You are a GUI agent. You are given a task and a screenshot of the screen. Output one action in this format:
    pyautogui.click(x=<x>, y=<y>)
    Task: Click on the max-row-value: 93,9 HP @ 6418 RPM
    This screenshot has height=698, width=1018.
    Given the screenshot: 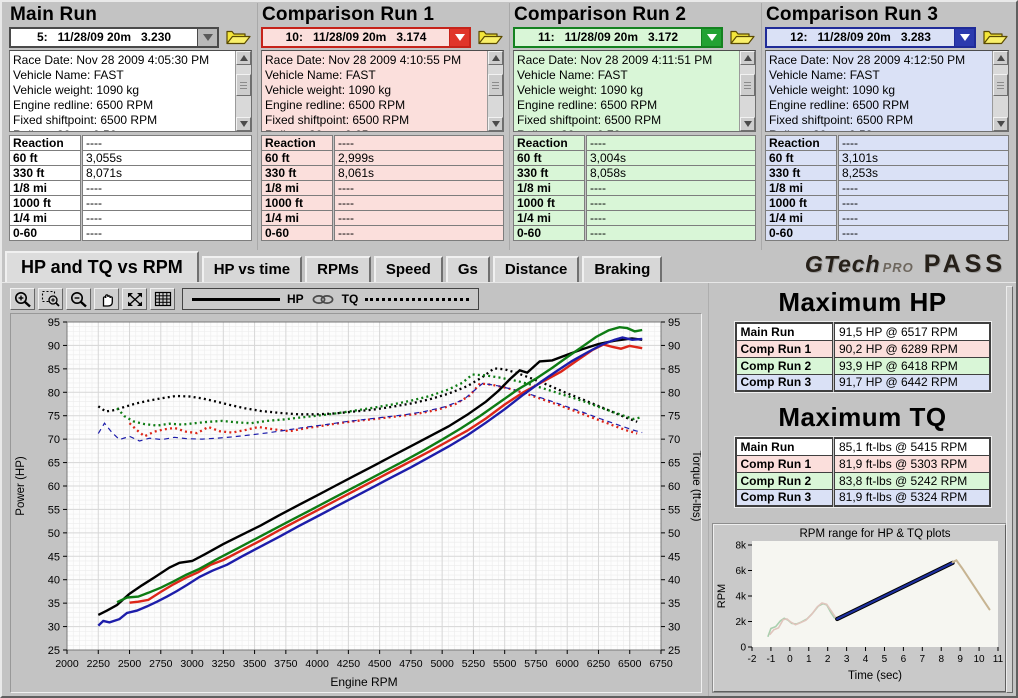 What is the action you would take?
    pyautogui.click(x=911, y=365)
    